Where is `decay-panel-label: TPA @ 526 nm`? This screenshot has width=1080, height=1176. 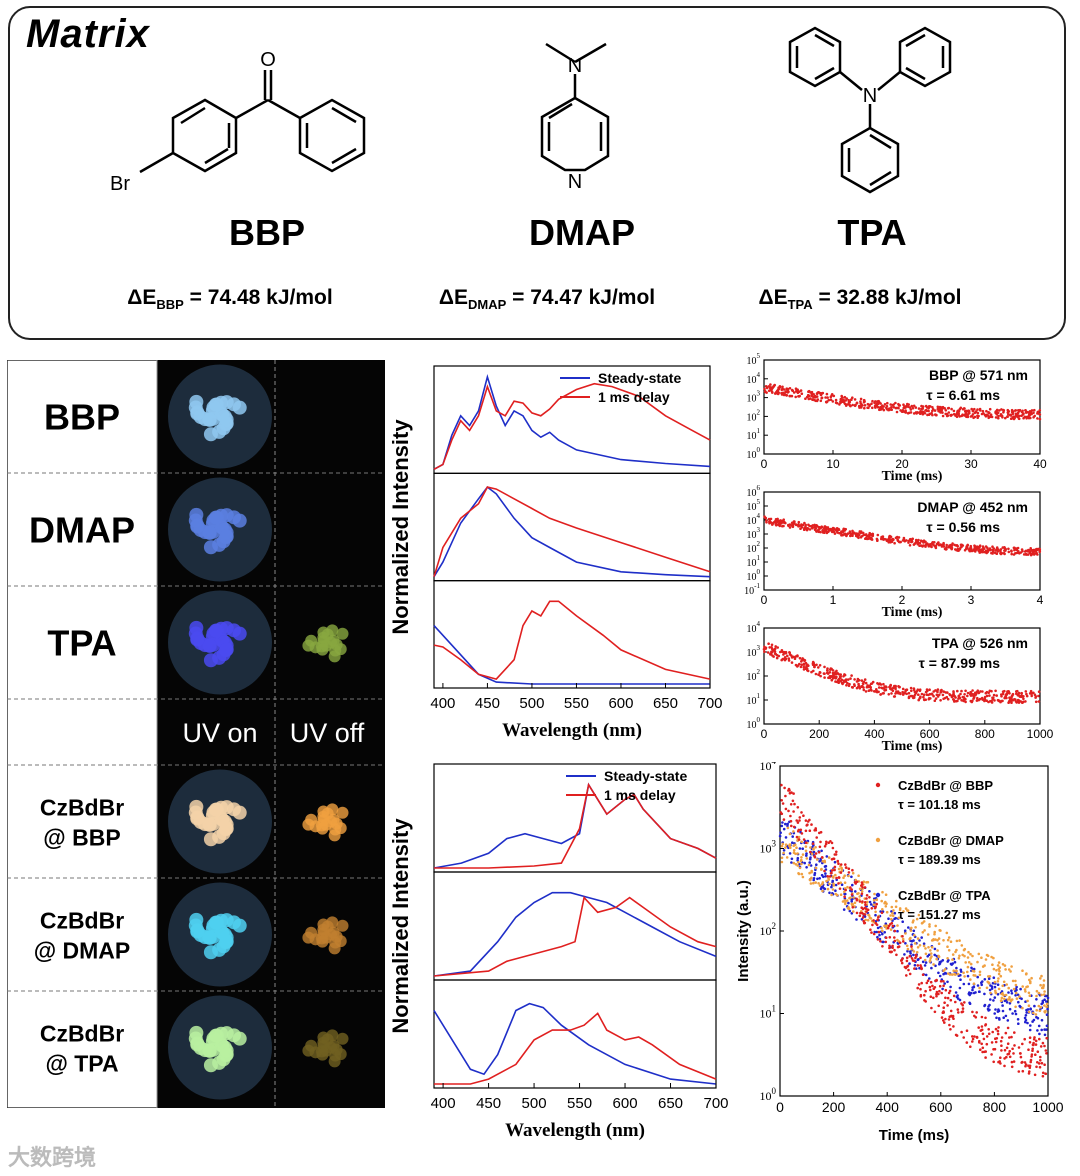 decay-panel-label: TPA @ 526 nm is located at coordinates (980, 643).